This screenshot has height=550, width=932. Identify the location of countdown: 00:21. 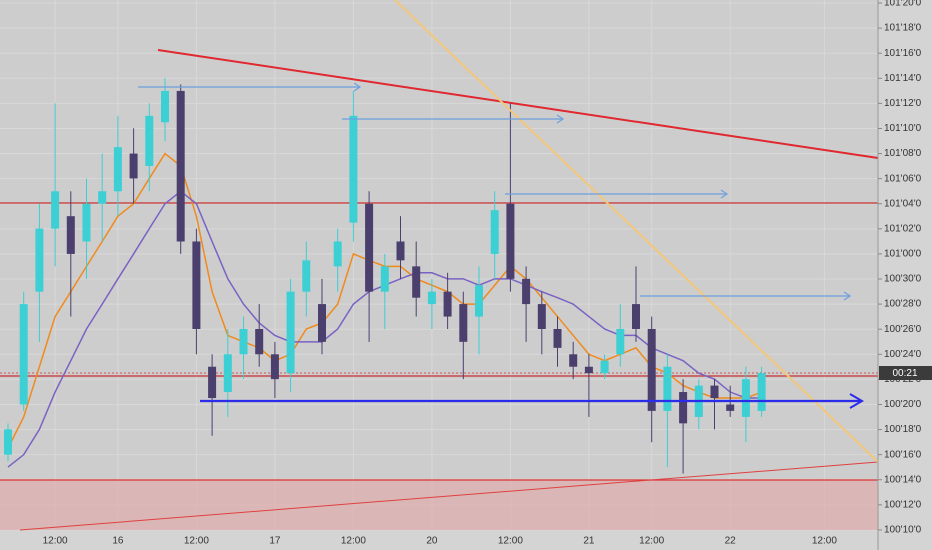
(904, 373).